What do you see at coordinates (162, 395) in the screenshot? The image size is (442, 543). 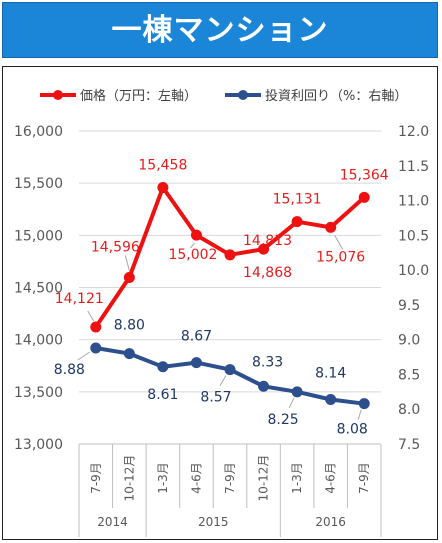 I see `yield-data-label: 8.61` at bounding box center [162, 395].